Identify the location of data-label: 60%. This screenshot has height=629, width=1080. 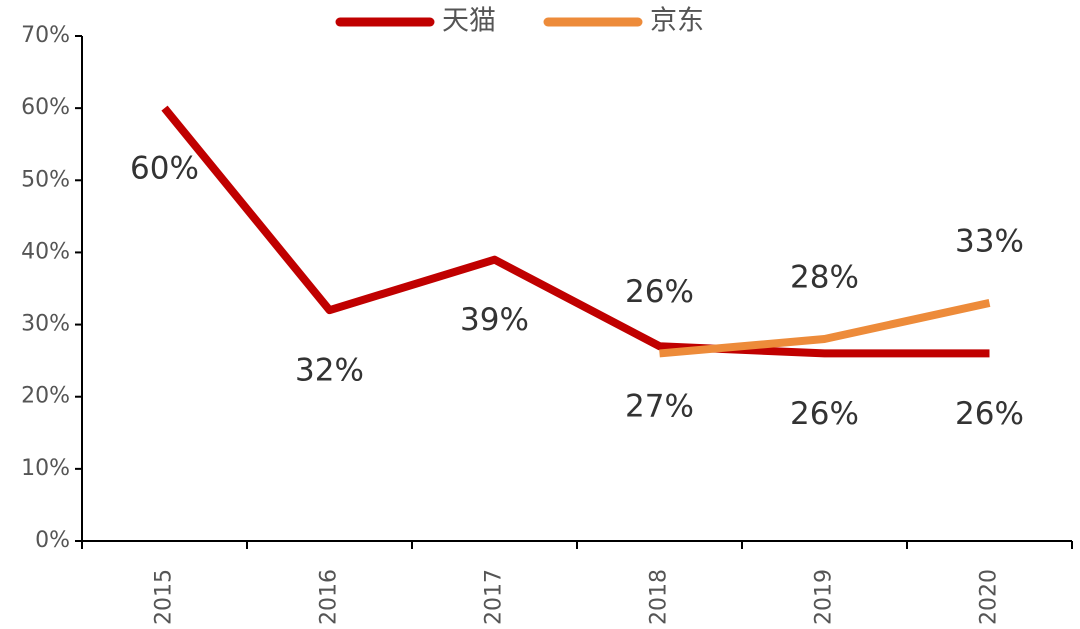
(164, 169).